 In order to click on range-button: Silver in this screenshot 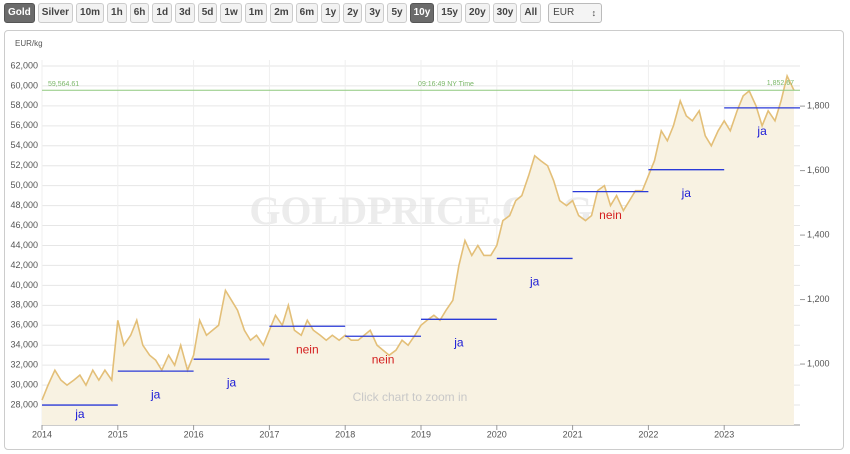, I will do `click(55, 13)`.